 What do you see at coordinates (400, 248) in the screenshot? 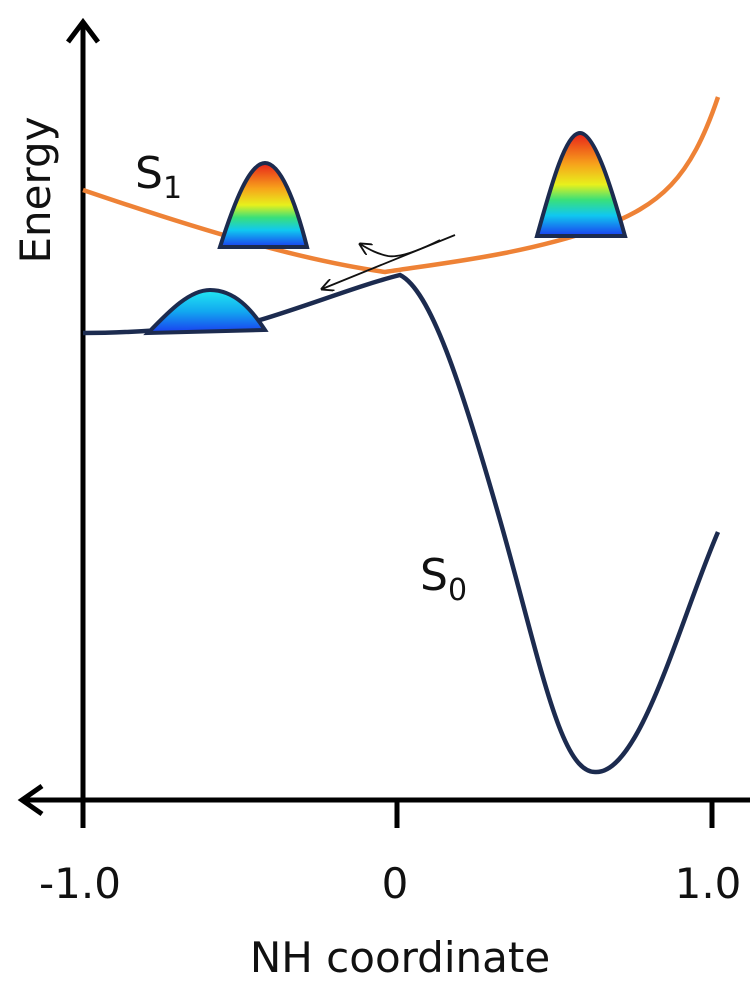
I see `arrow` at bounding box center [400, 248].